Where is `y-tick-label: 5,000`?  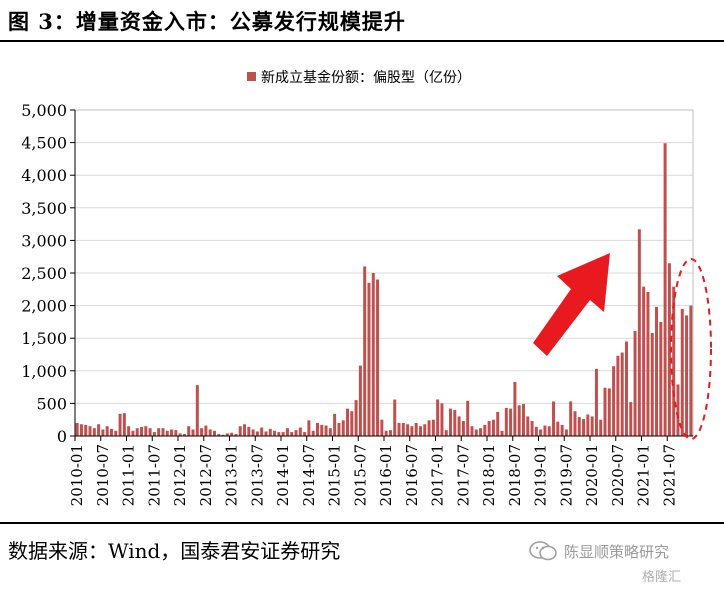
y-tick-label: 5,000 is located at coordinates (44, 110).